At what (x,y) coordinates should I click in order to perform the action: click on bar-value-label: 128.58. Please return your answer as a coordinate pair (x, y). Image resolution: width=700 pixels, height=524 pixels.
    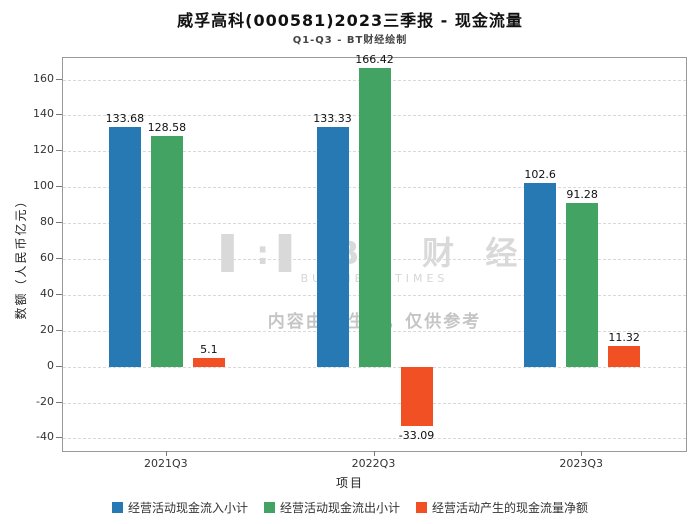
    Looking at the image, I should click on (167, 127).